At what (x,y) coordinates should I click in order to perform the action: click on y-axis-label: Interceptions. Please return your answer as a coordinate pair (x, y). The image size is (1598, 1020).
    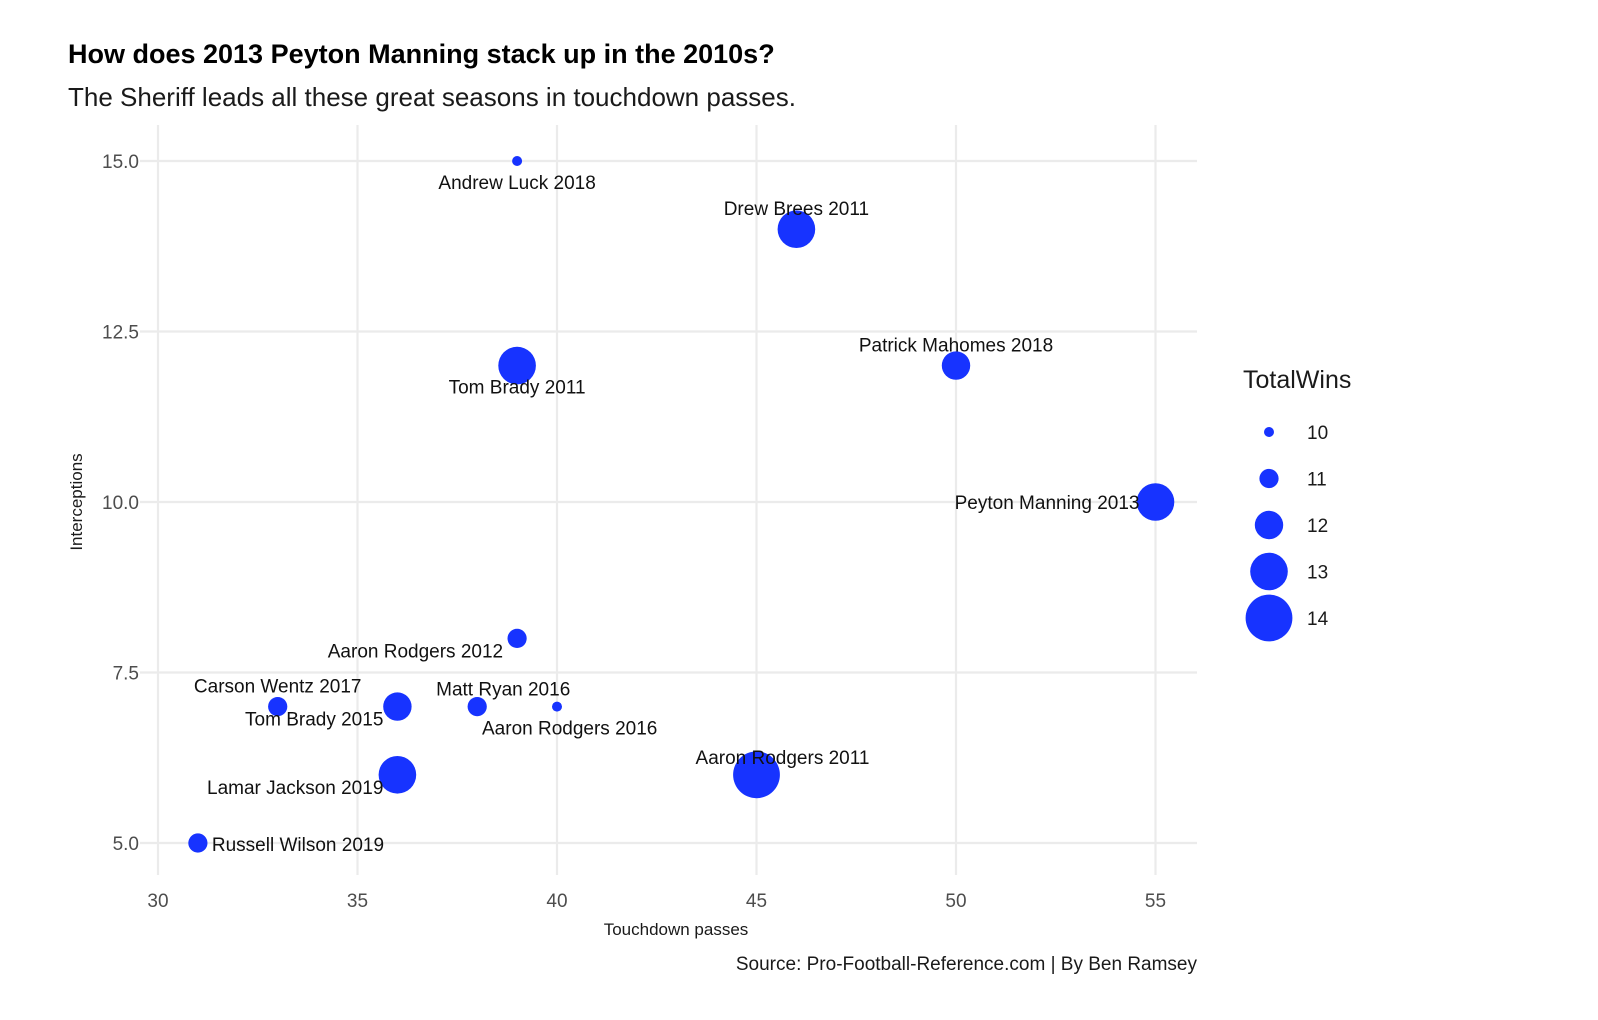
    Looking at the image, I should click on (76, 501).